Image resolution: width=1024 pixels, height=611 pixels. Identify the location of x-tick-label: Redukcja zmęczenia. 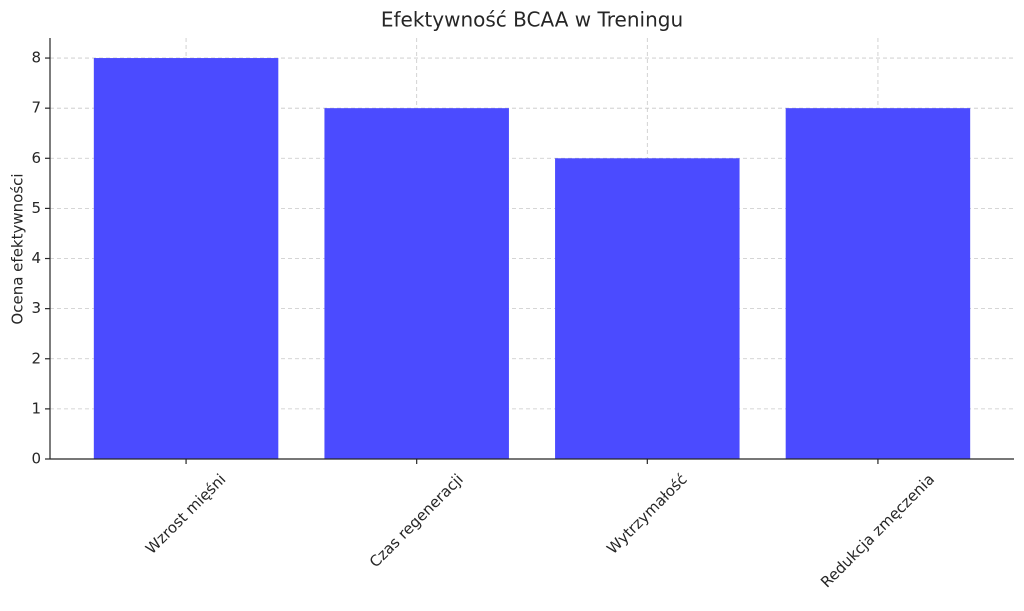
(877, 530).